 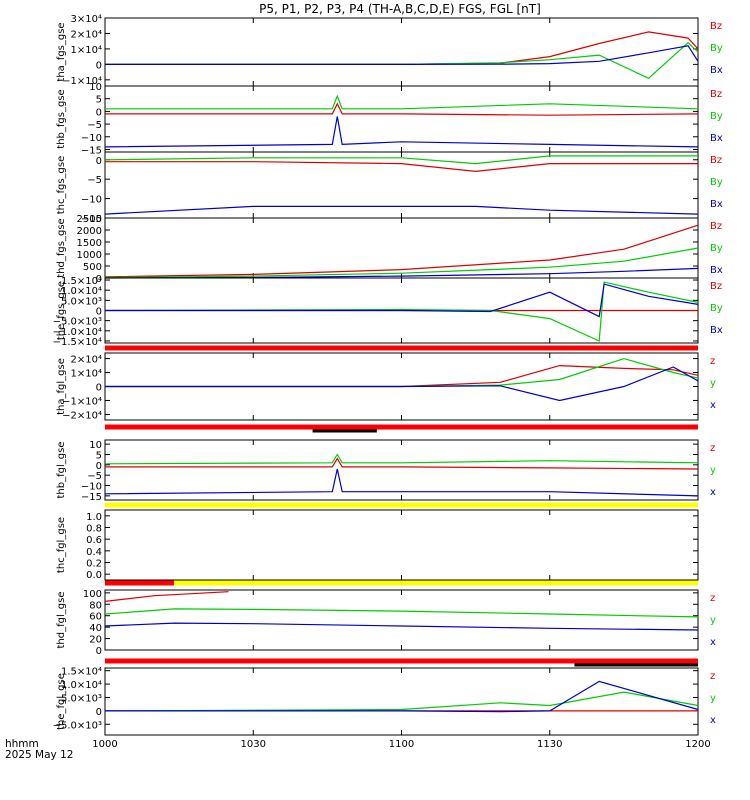 What do you see at coordinates (89, 255) in the screenshot?
I see `y-tick-label: 1000` at bounding box center [89, 255].